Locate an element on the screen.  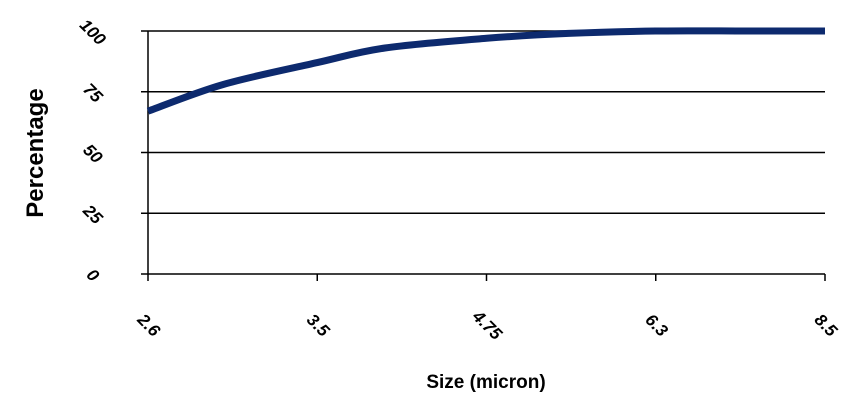
y-axis-title: Percentage is located at coordinates (35, 152).